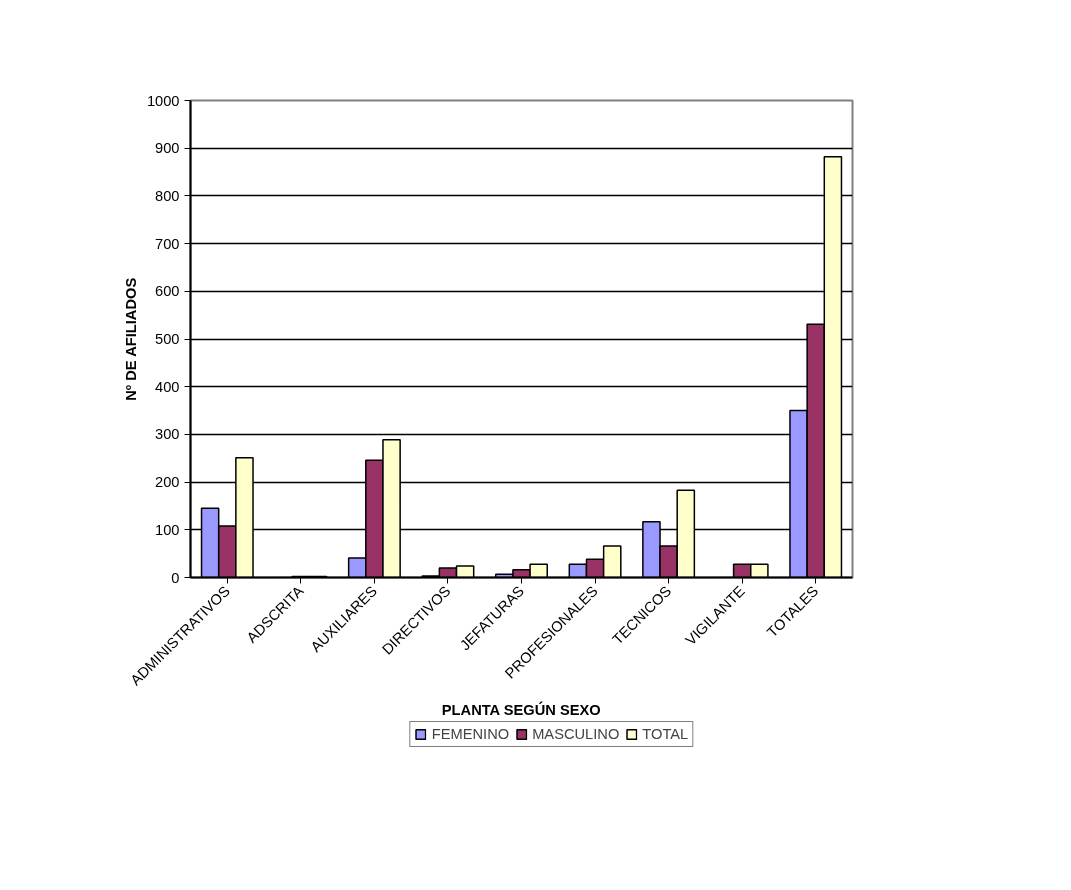  What do you see at coordinates (175, 577) in the screenshot?
I see `y-tick-label: 0` at bounding box center [175, 577].